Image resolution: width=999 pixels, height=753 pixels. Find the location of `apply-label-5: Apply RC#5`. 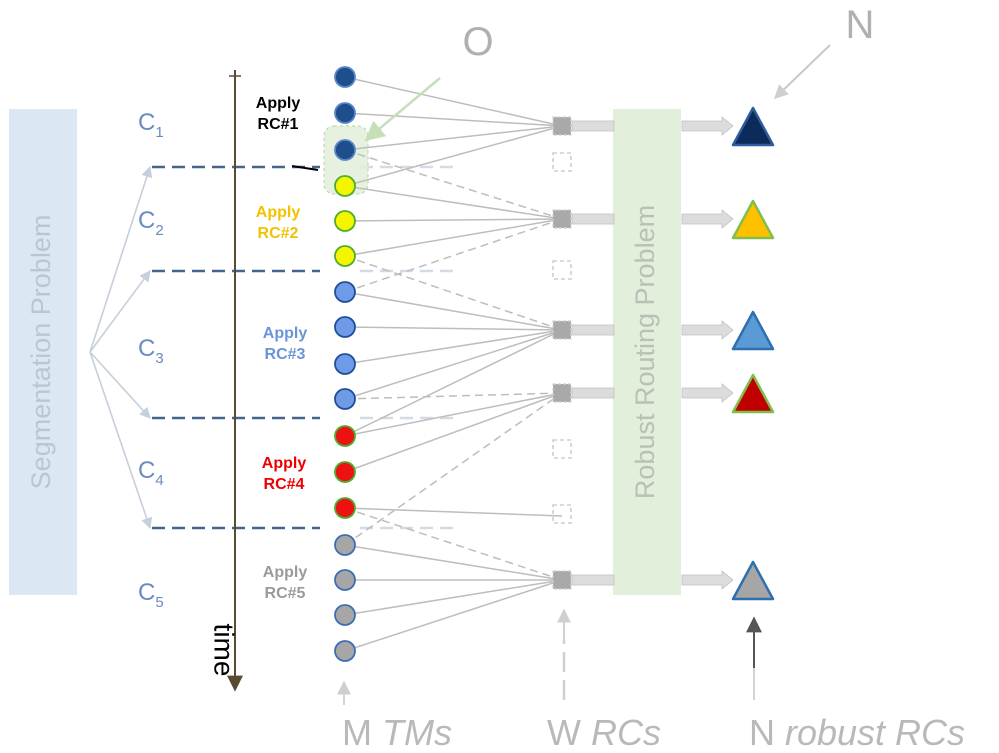

apply-label-5: Apply RC#5 is located at coordinates (285, 583).